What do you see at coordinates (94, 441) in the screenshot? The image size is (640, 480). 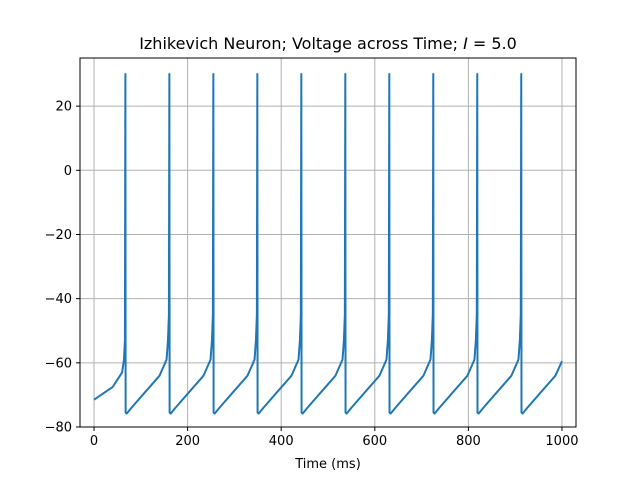 I see `x-tick-label: 0` at bounding box center [94, 441].